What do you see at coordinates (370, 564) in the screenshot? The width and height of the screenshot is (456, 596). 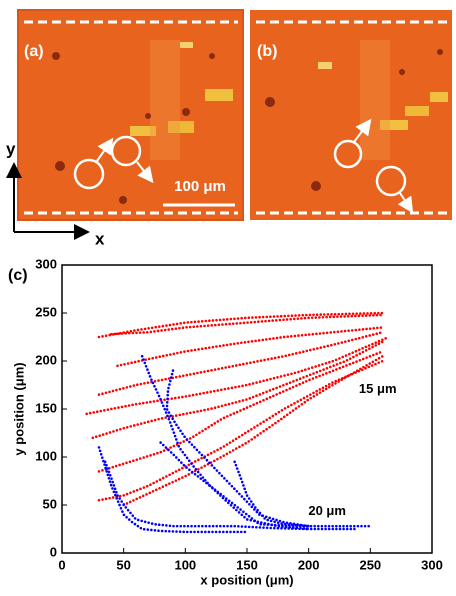 I see `x-tick-label: 250` at bounding box center [370, 564].